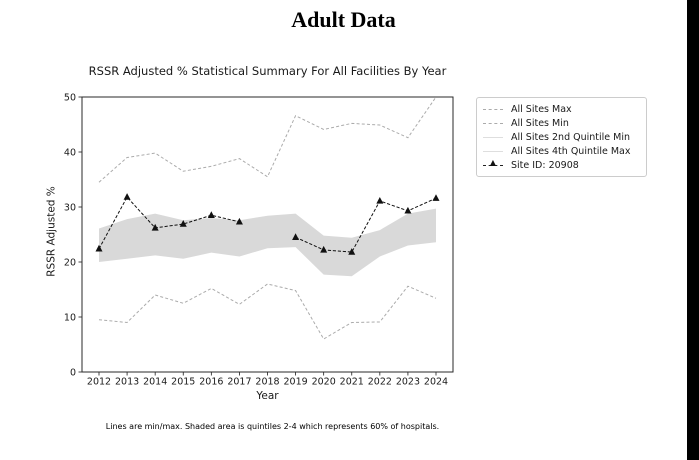 The image size is (699, 460). Describe the element at coordinates (73, 372) in the screenshot. I see `y-tick-label: 0` at that location.